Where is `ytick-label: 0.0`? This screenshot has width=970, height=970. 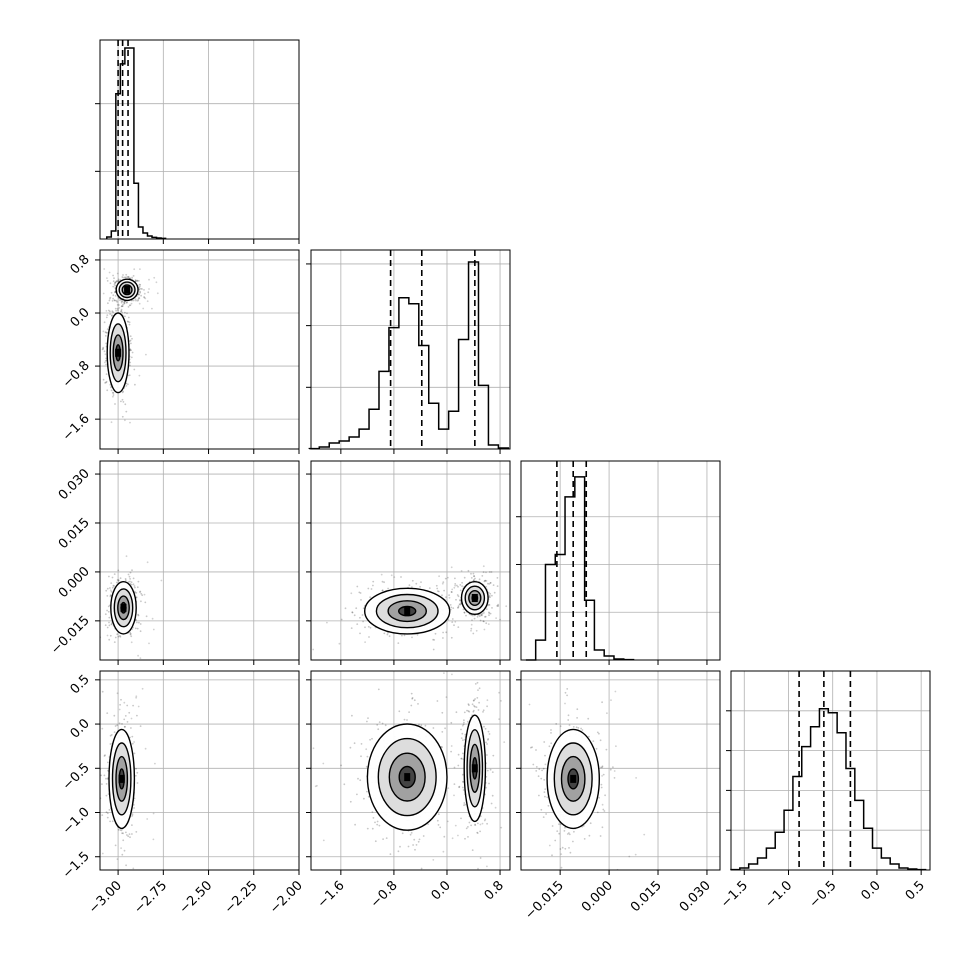
ytick-label: 0.0 is located at coordinates (80, 317).